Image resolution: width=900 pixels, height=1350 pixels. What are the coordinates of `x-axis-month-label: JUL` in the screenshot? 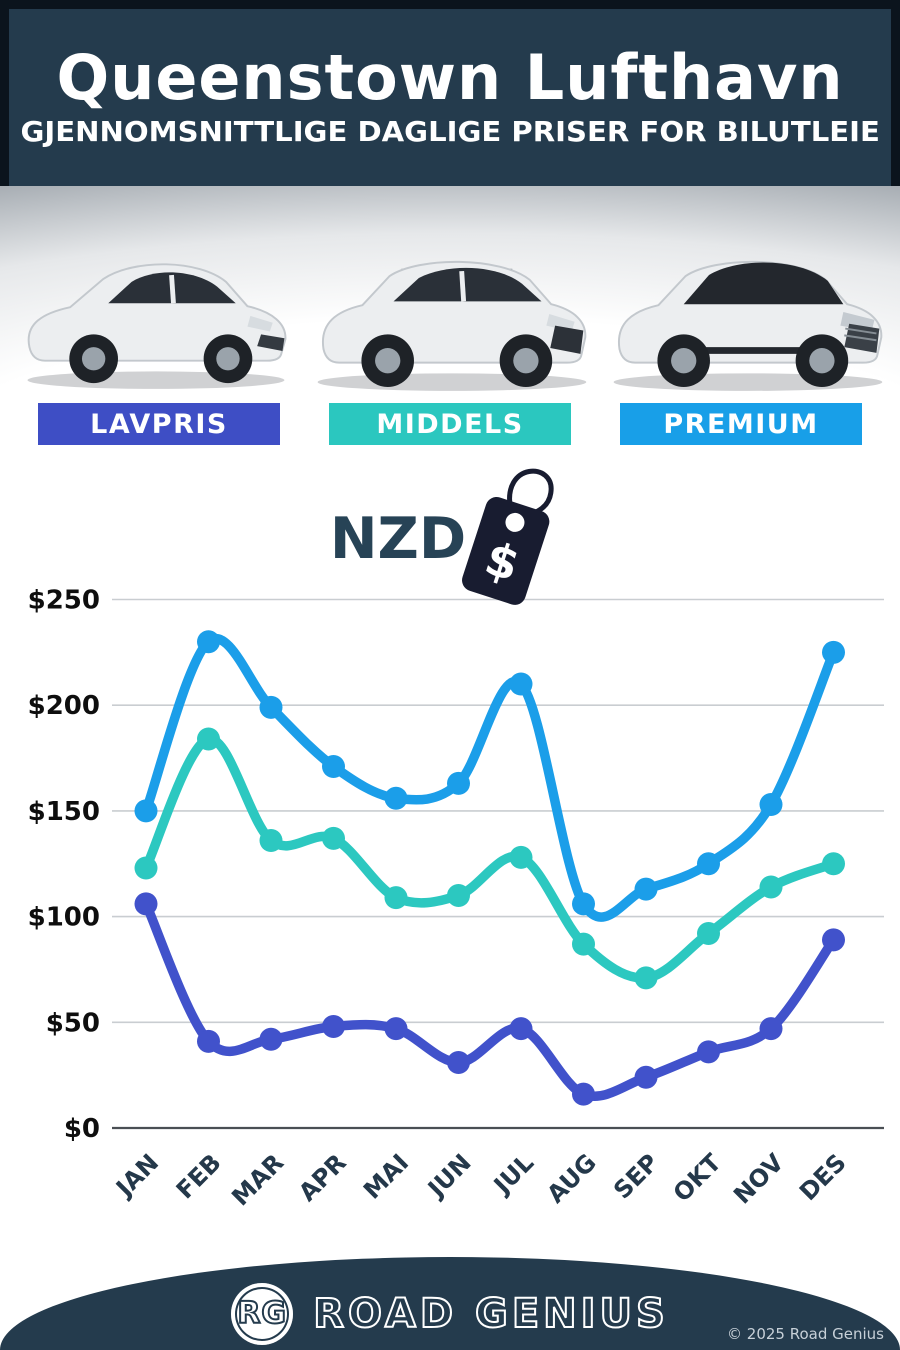 It's located at (513, 1174).